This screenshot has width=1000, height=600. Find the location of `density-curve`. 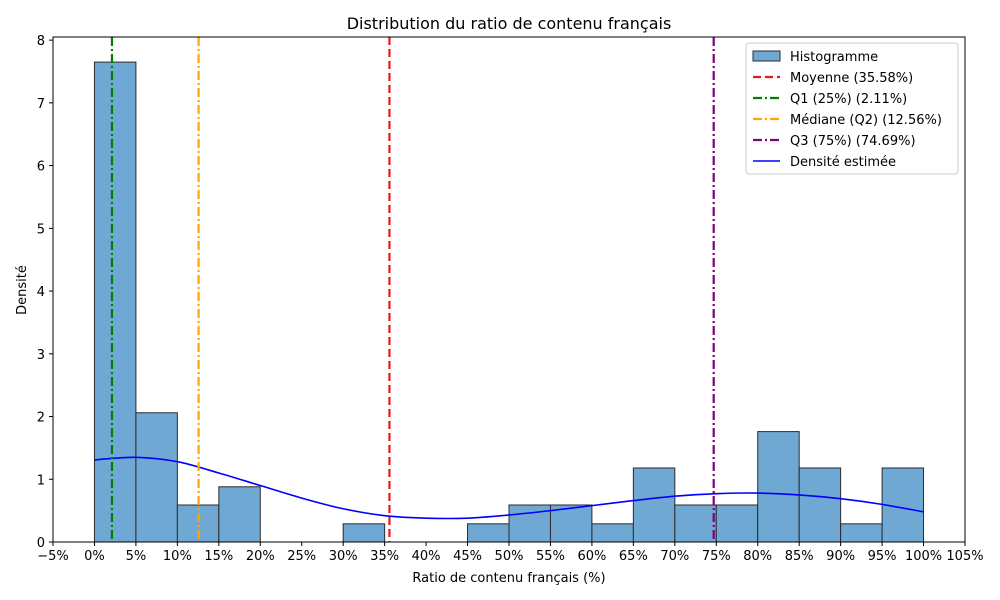

density-curve is located at coordinates (509, 488).